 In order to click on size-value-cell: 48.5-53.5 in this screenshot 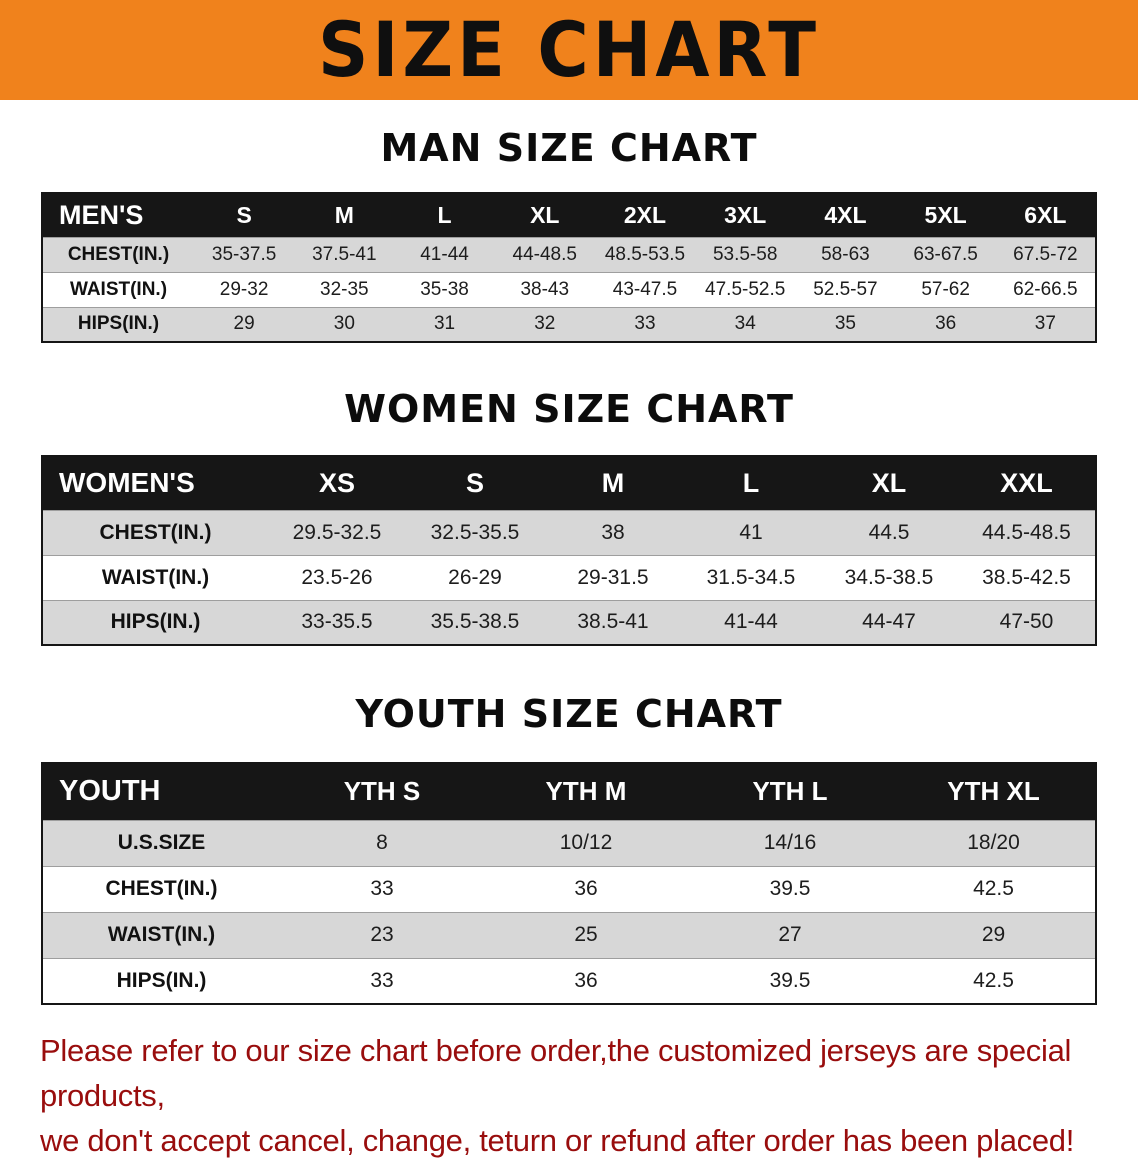, I will do `click(645, 254)`.